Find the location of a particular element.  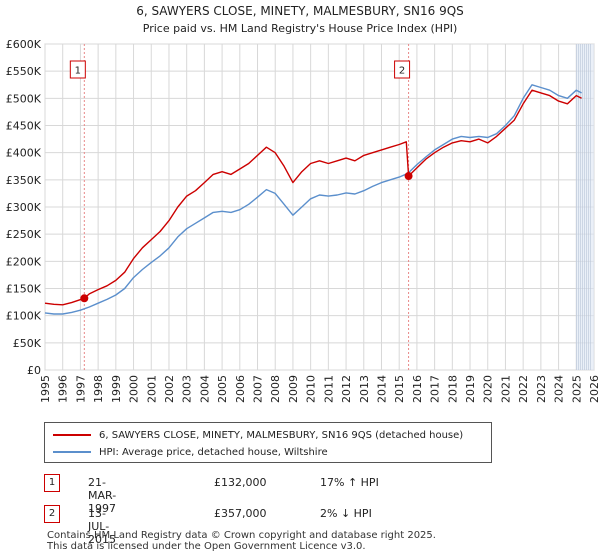

sale-price-2: £357,000 is located at coordinates (240, 513).